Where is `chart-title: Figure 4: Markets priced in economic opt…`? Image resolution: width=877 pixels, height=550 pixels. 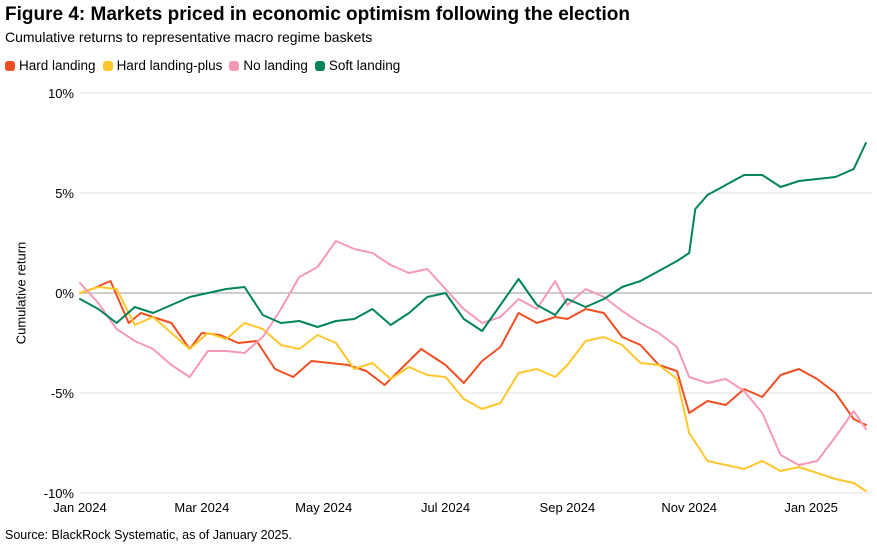 chart-title: Figure 4: Markets priced in economic opt… is located at coordinates (317, 14).